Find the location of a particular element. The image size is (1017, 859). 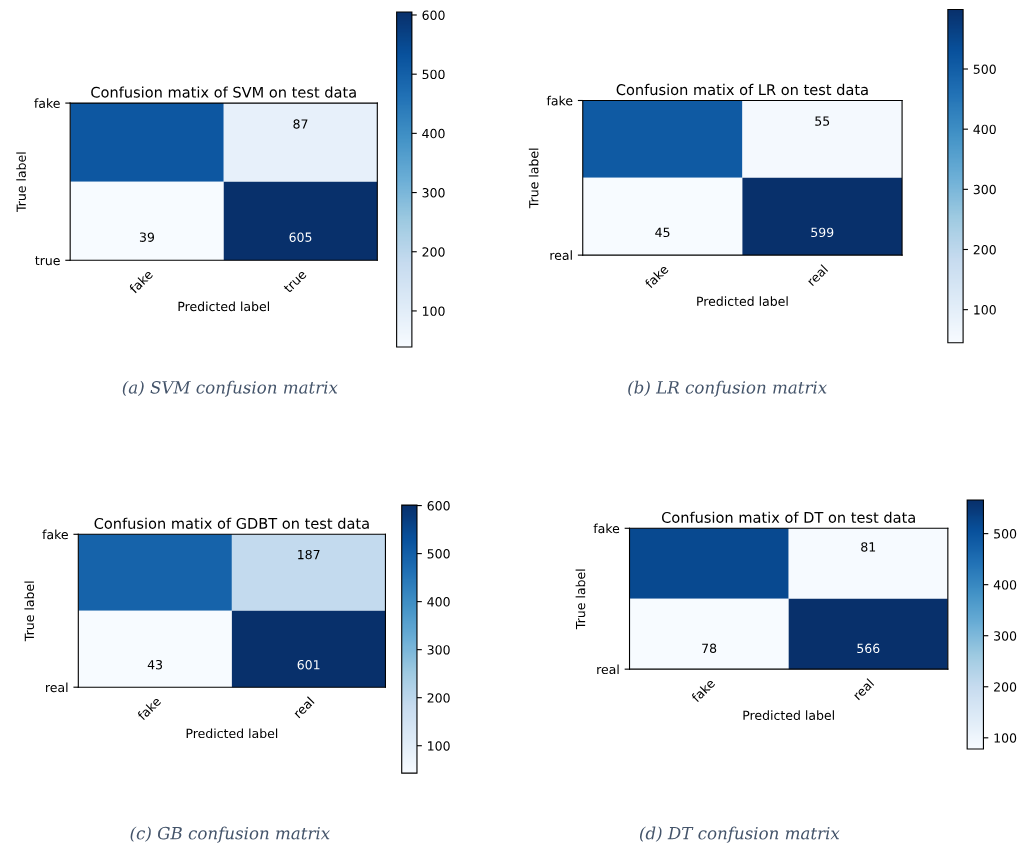

text: Confusion matix of GDBT on test data is located at coordinates (231, 523).